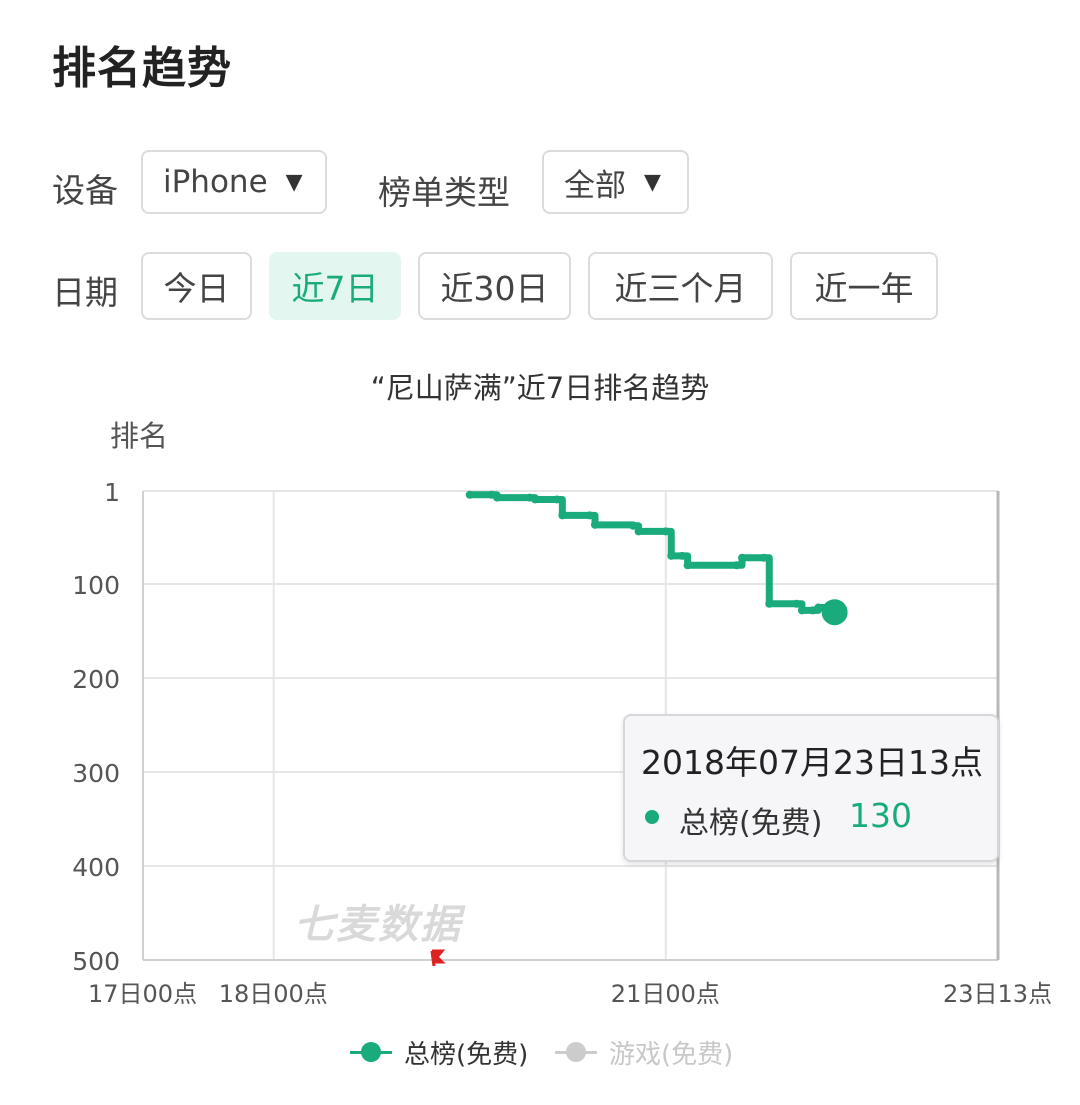 The height and width of the screenshot is (1105, 1080). I want to click on tab-last-30-days: 近30日, so click(494, 286).